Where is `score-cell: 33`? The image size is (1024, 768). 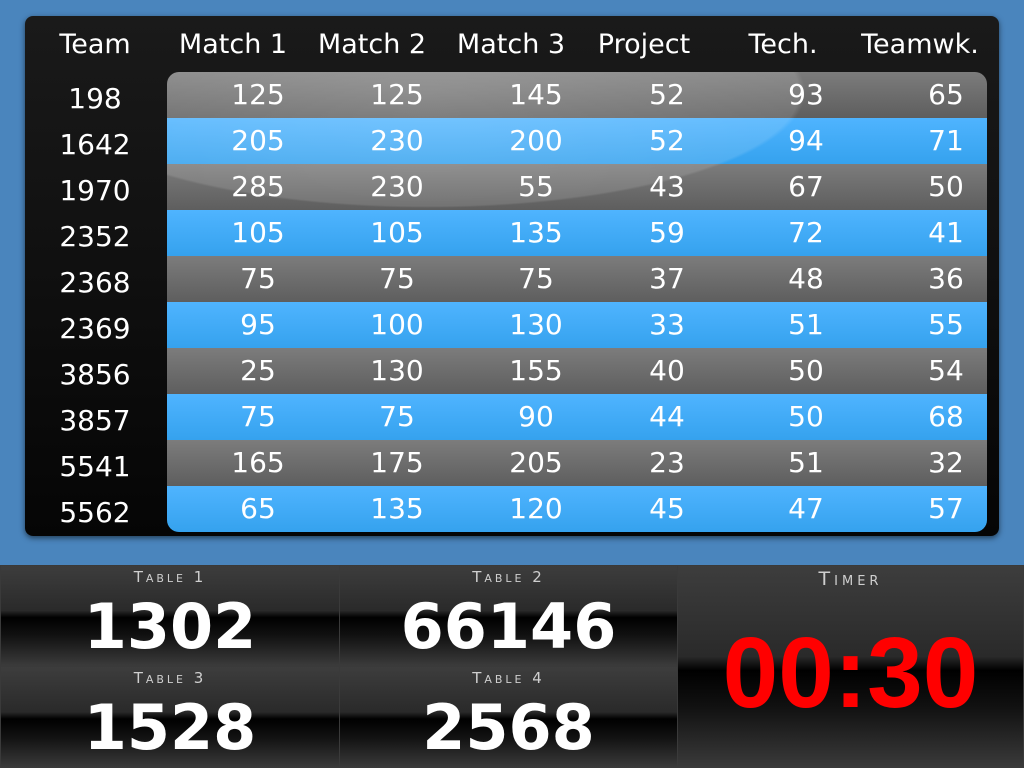 score-cell: 33 is located at coordinates (667, 324).